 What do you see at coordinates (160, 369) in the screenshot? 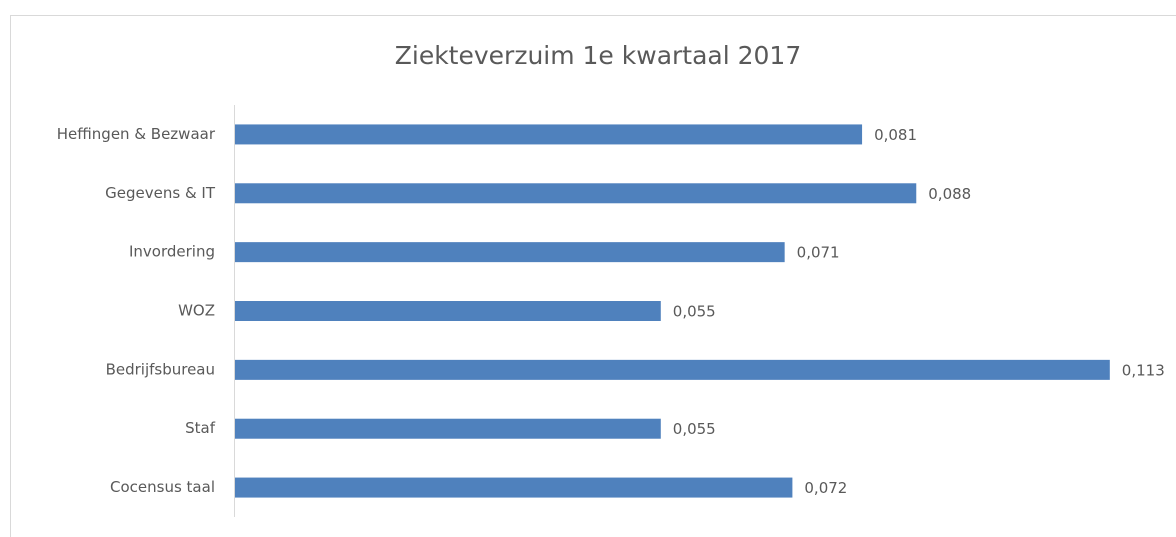
I see `y-tick-label: Bedrijfsbureau` at bounding box center [160, 369].